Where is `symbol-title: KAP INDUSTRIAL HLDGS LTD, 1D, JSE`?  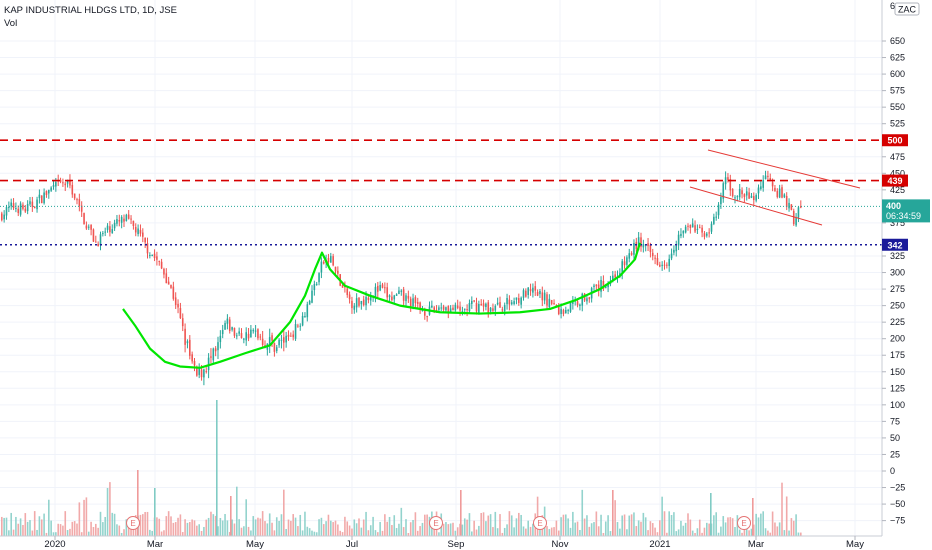
symbol-title: KAP INDUSTRIAL HLDGS LTD, 1D, JSE is located at coordinates (90, 10).